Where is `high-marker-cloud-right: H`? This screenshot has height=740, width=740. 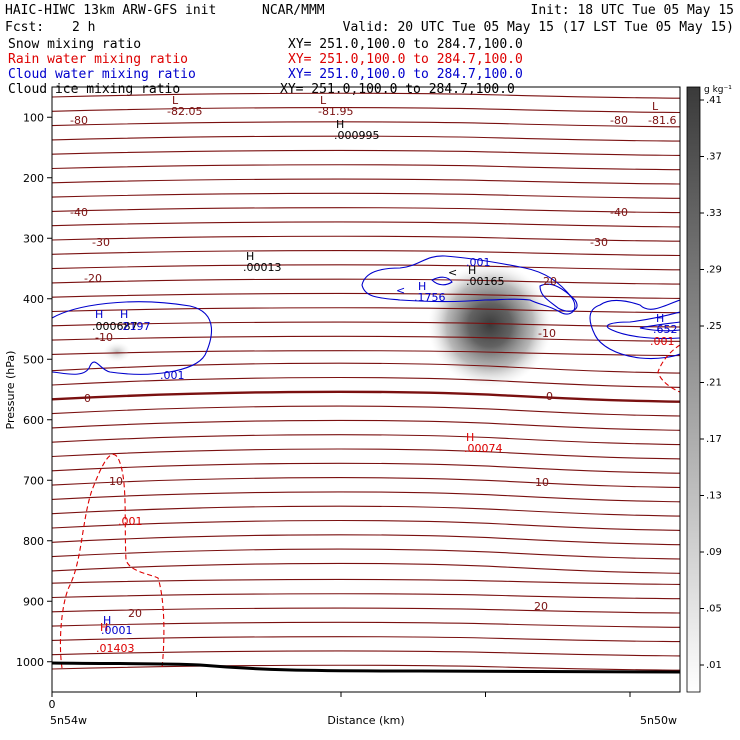 high-marker-cloud-right: H is located at coordinates (660, 318).